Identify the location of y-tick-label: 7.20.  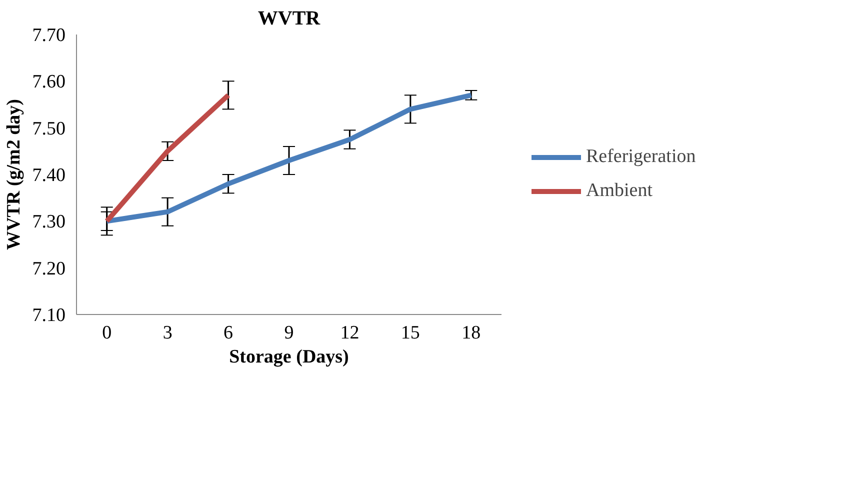
(49, 269).